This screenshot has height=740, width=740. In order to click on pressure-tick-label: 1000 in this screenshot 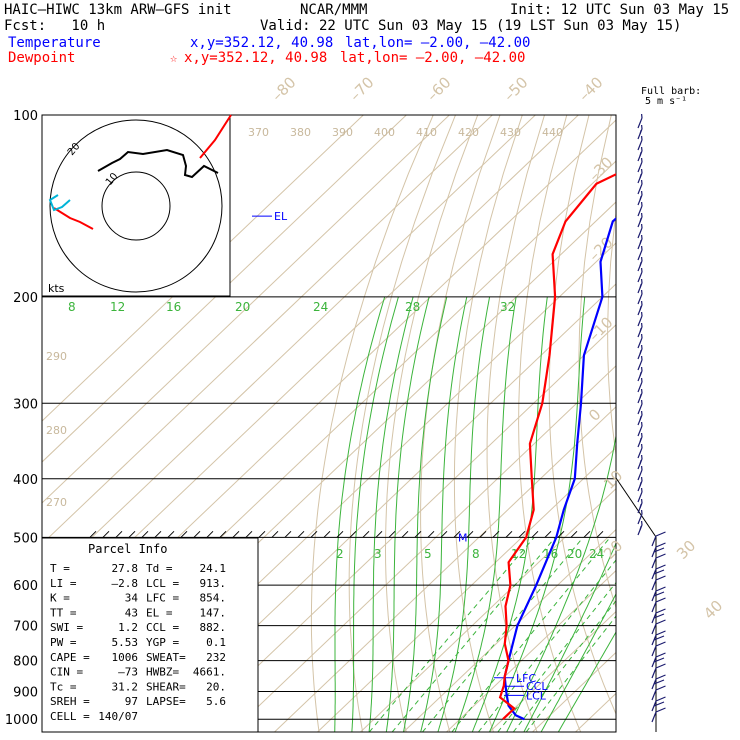, I will do `click(21, 720)`.